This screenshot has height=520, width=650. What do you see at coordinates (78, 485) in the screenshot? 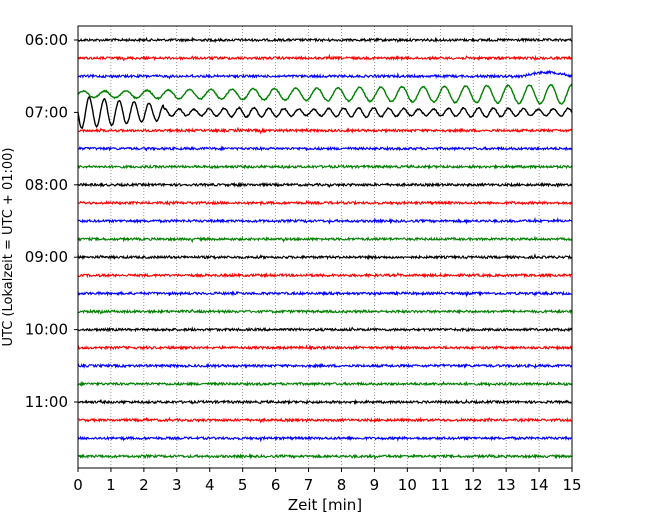
I see `x-tick-label-0: 0` at bounding box center [78, 485].